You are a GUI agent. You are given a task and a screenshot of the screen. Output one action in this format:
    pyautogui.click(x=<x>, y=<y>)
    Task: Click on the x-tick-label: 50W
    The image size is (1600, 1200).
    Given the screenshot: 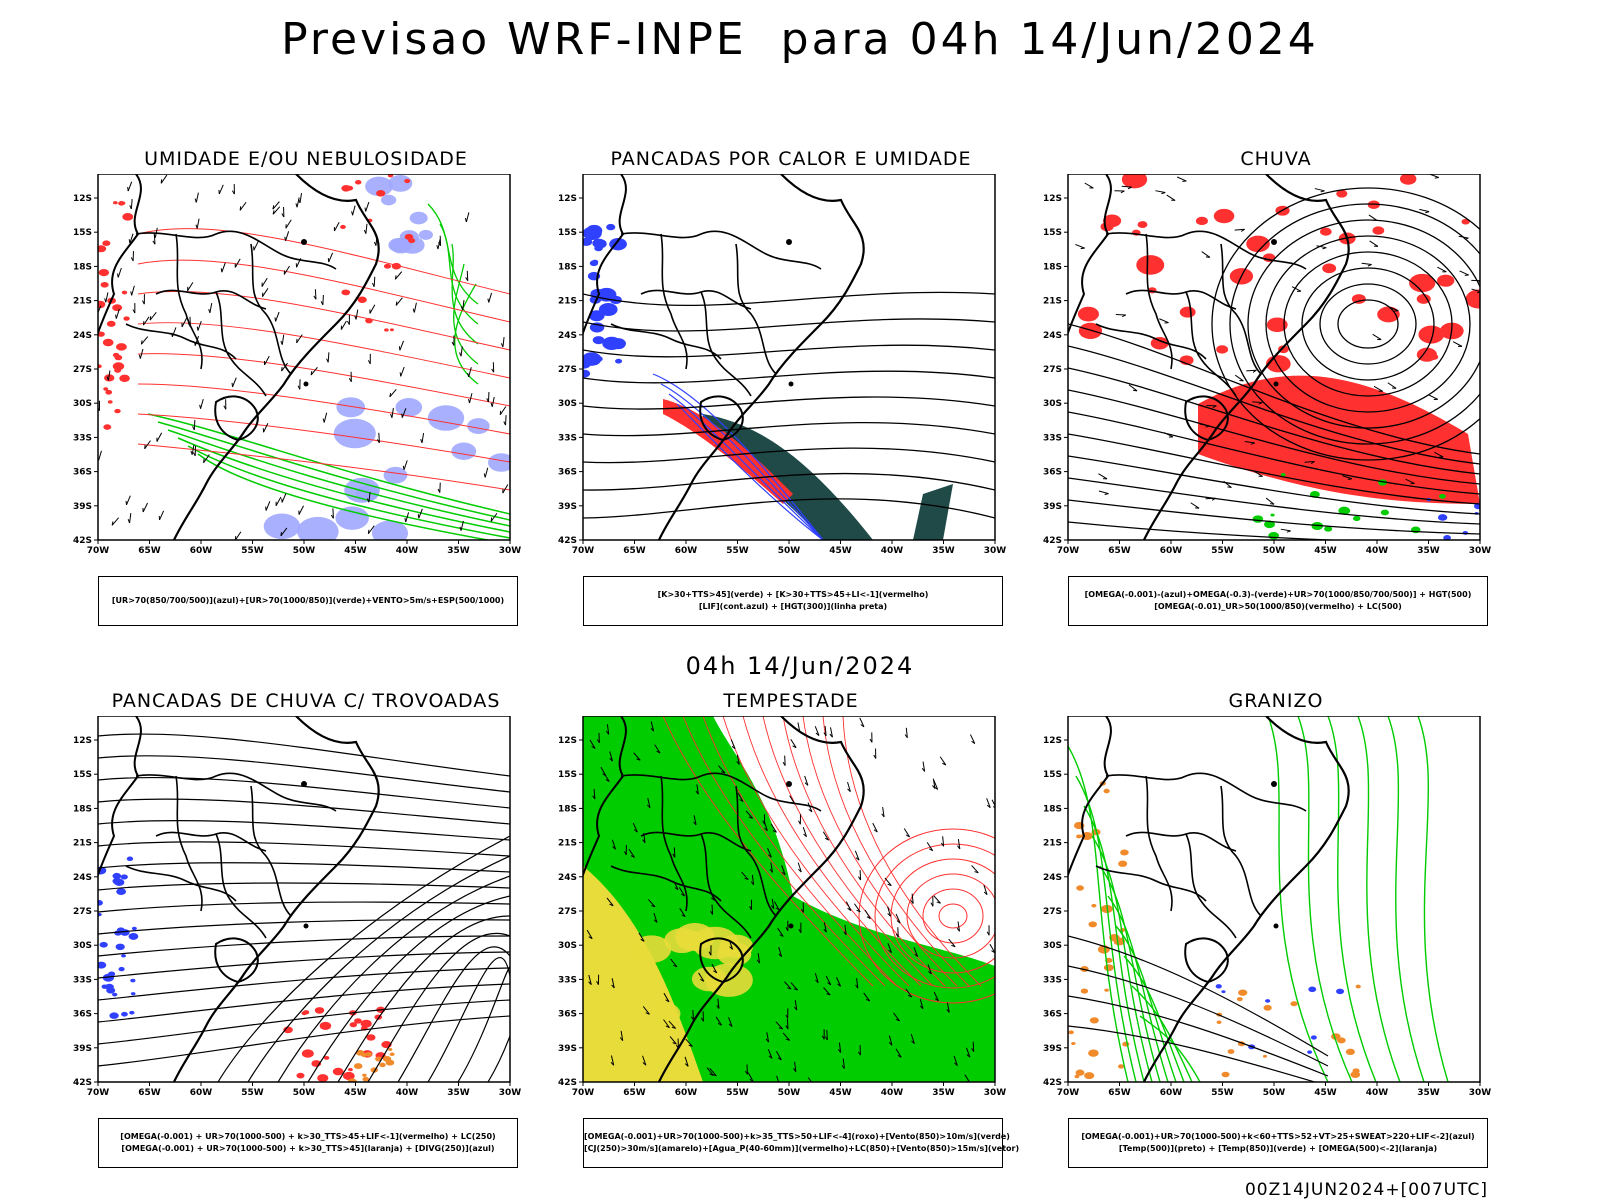 What is the action you would take?
    pyautogui.click(x=789, y=551)
    